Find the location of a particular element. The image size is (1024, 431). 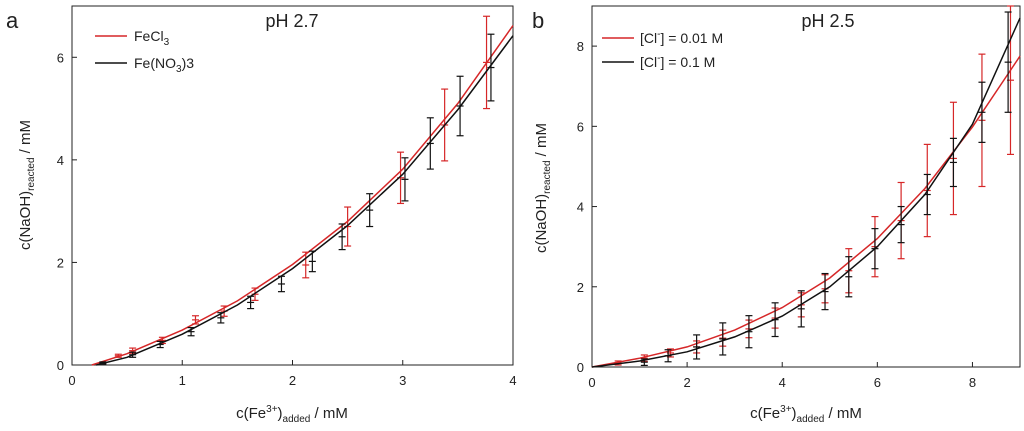

panel-b-x-tick-label: 4 is located at coordinates (782, 382).